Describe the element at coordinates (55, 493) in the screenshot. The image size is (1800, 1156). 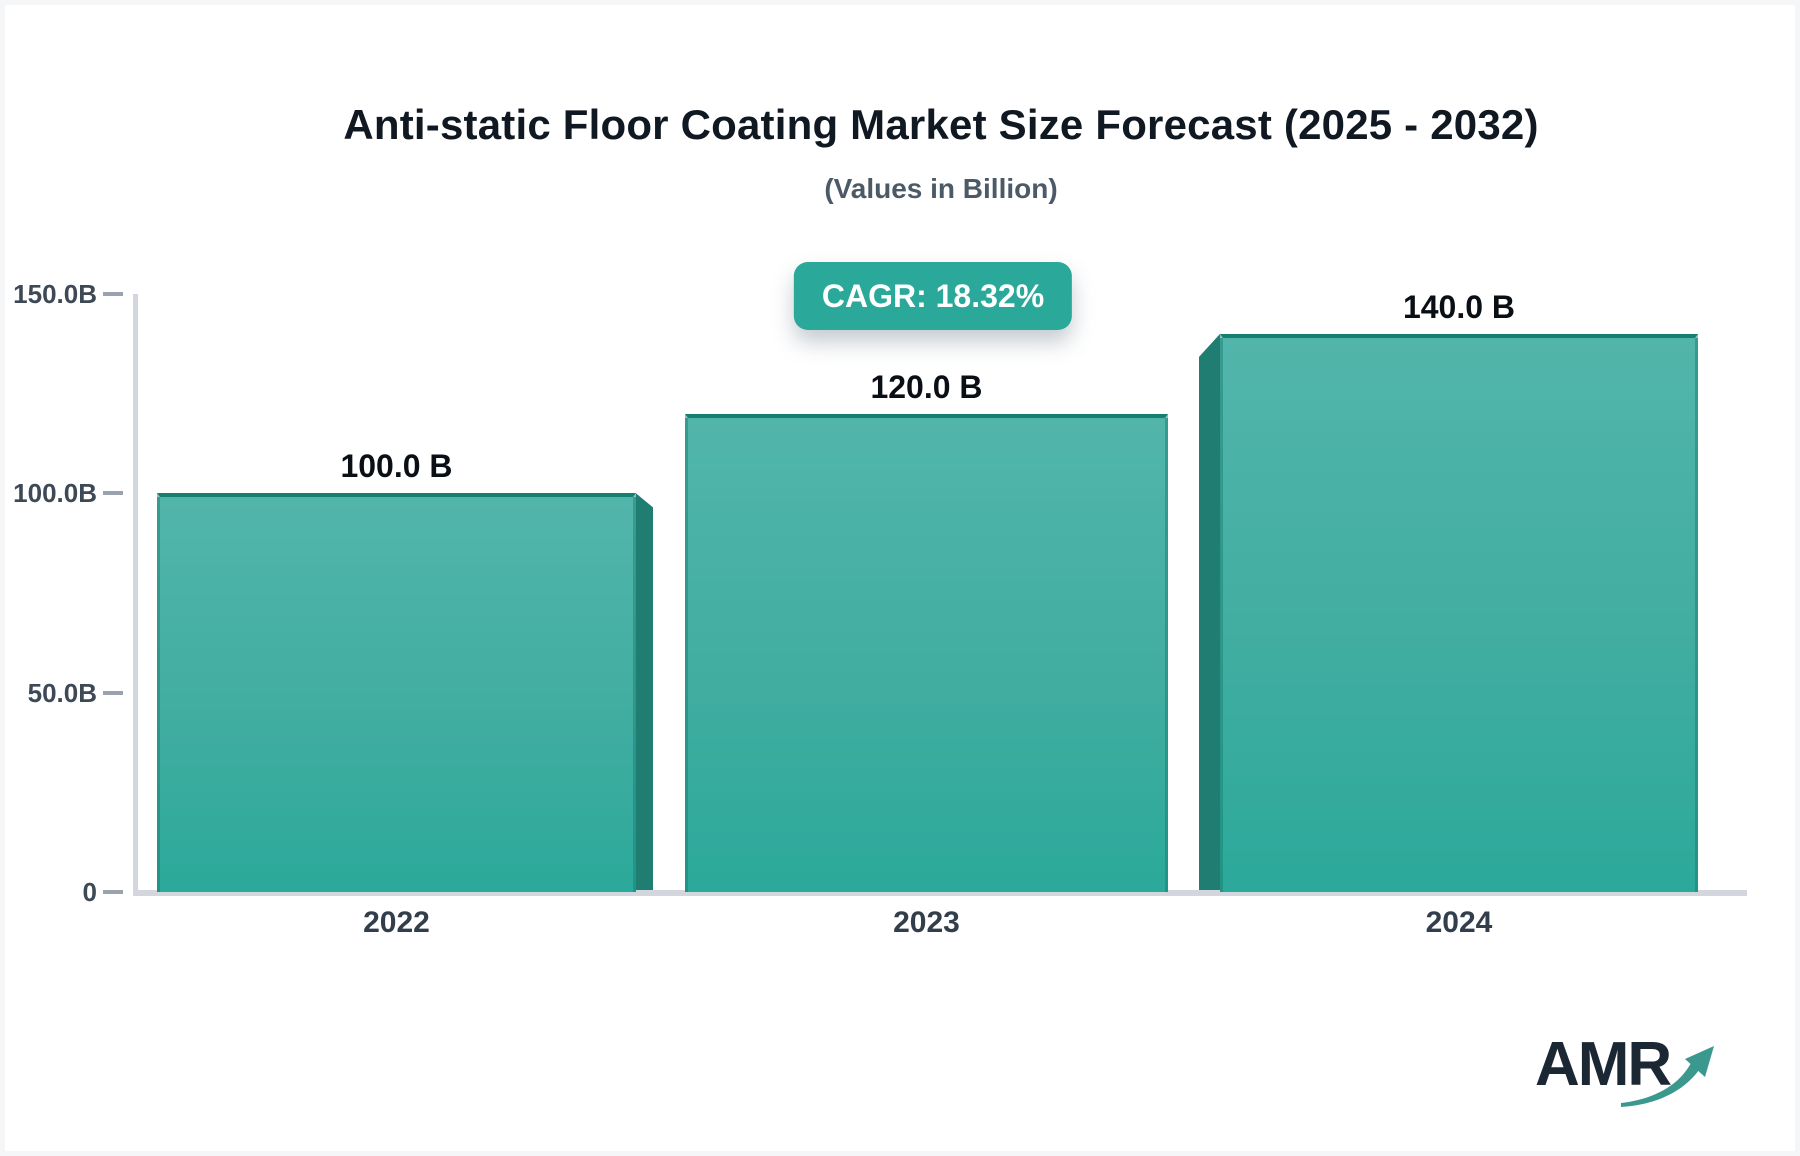
I see `y-tick-label: 100.0B` at that location.